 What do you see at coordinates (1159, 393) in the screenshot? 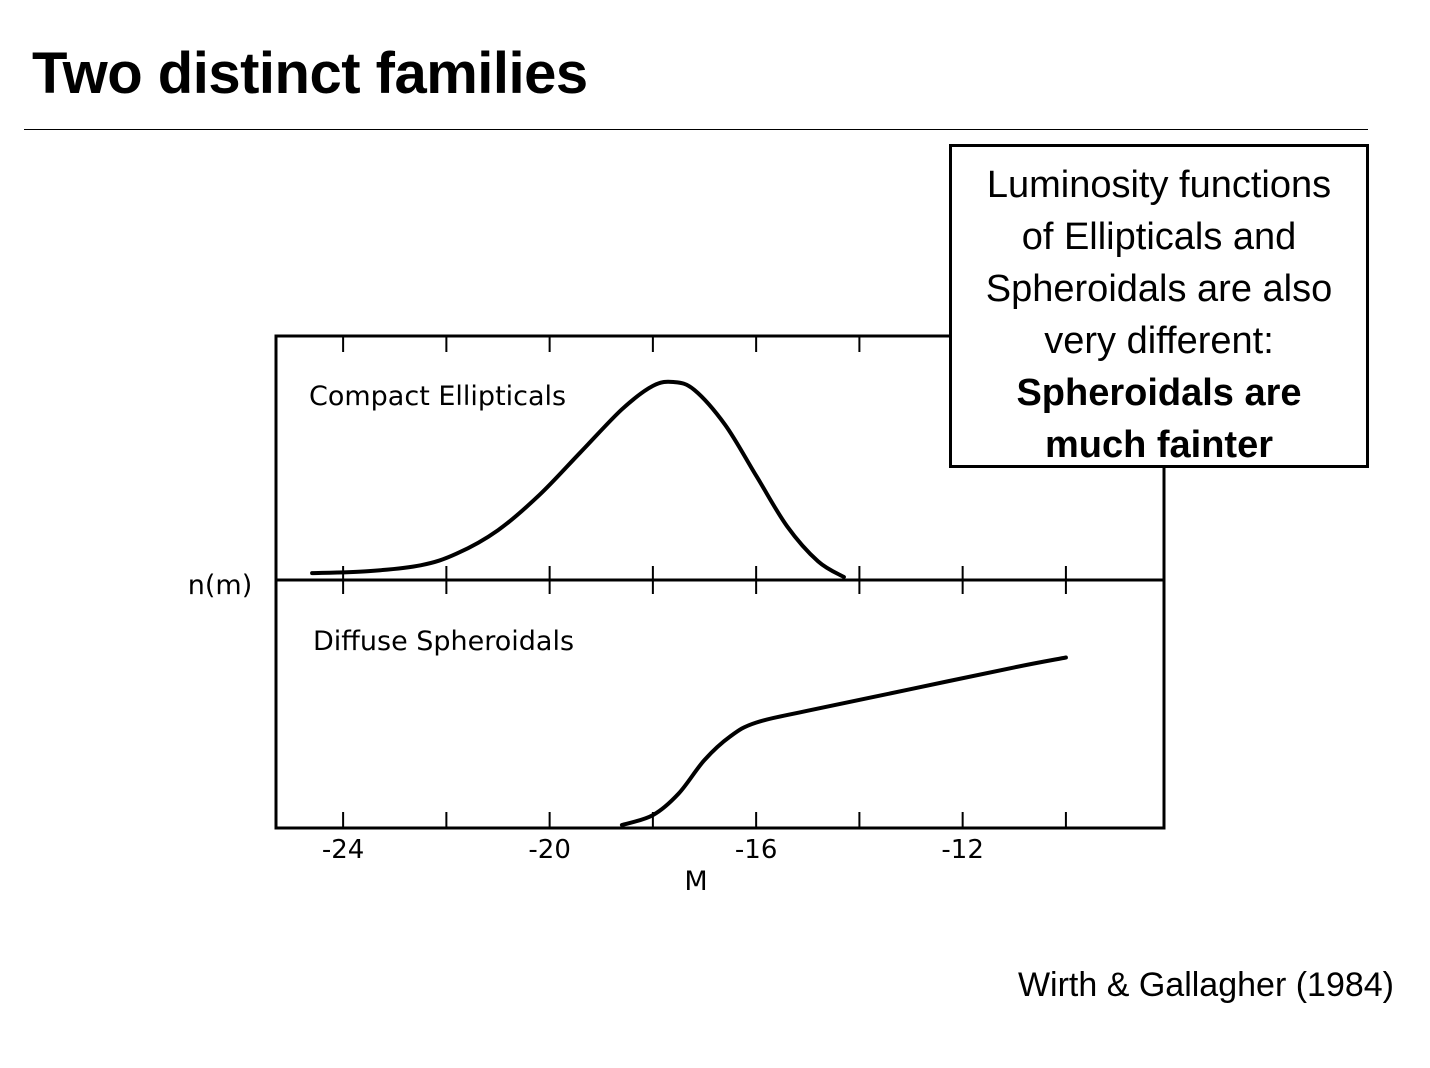
I see `callout-emphasis-line: Spheroidals are` at bounding box center [1159, 393].